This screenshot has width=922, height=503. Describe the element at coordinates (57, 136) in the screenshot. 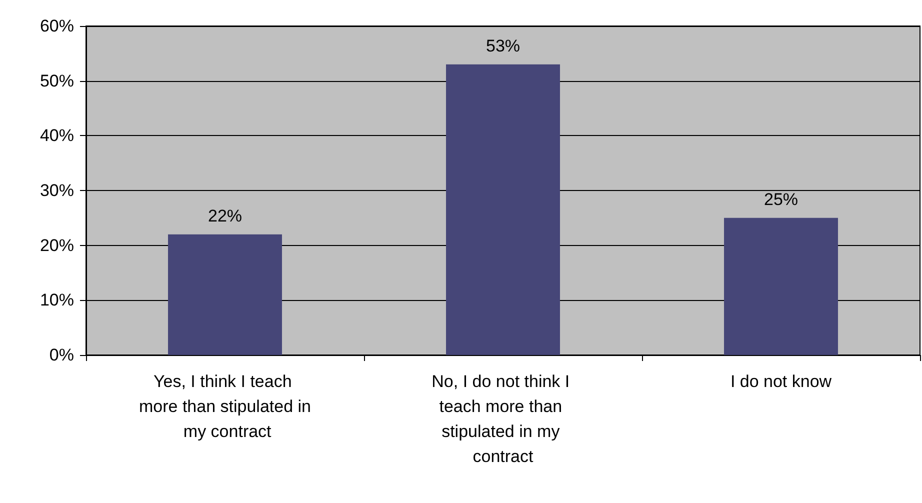

I see `y-tick-label: 40%` at that location.